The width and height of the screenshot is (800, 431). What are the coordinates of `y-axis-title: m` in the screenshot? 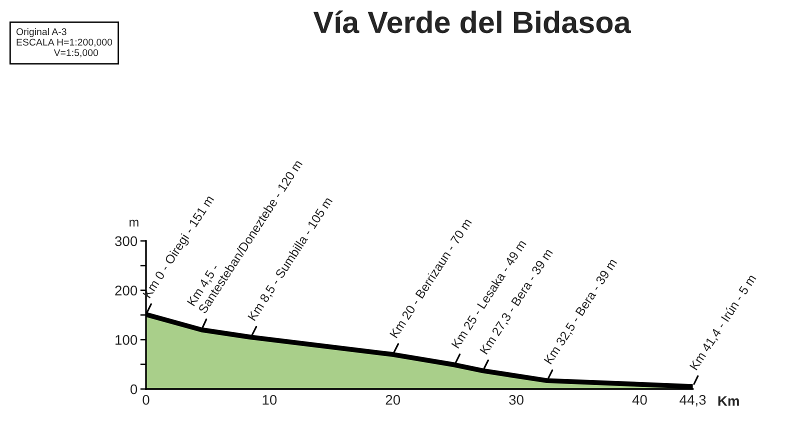 It's located at (134, 223).